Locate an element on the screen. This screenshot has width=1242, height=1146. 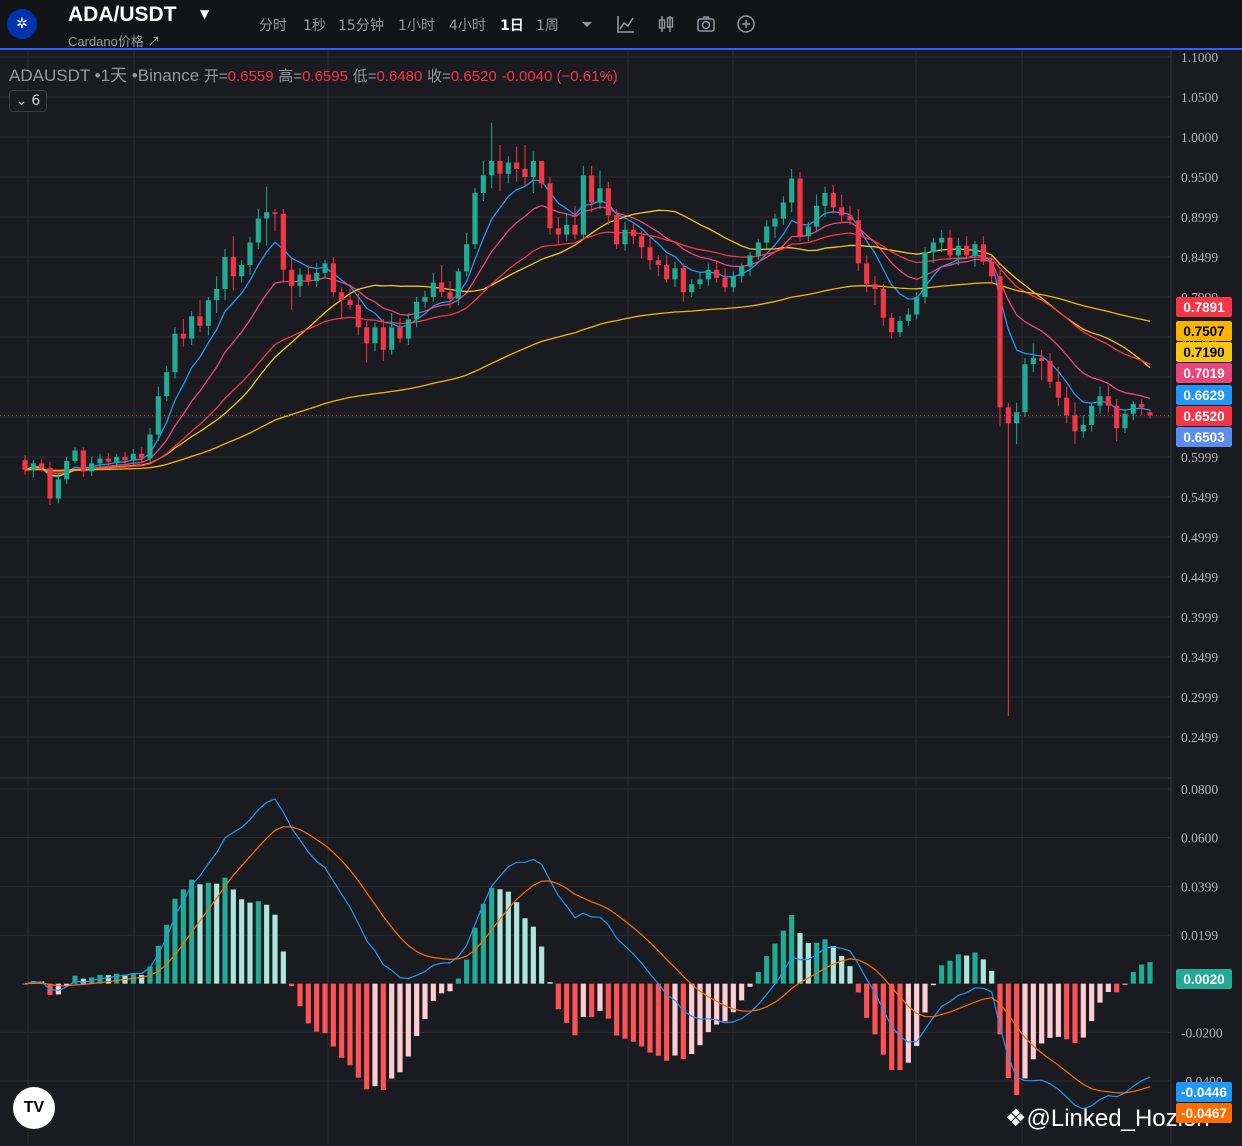
price-tick-label: 0.8999 is located at coordinates (1199, 217).